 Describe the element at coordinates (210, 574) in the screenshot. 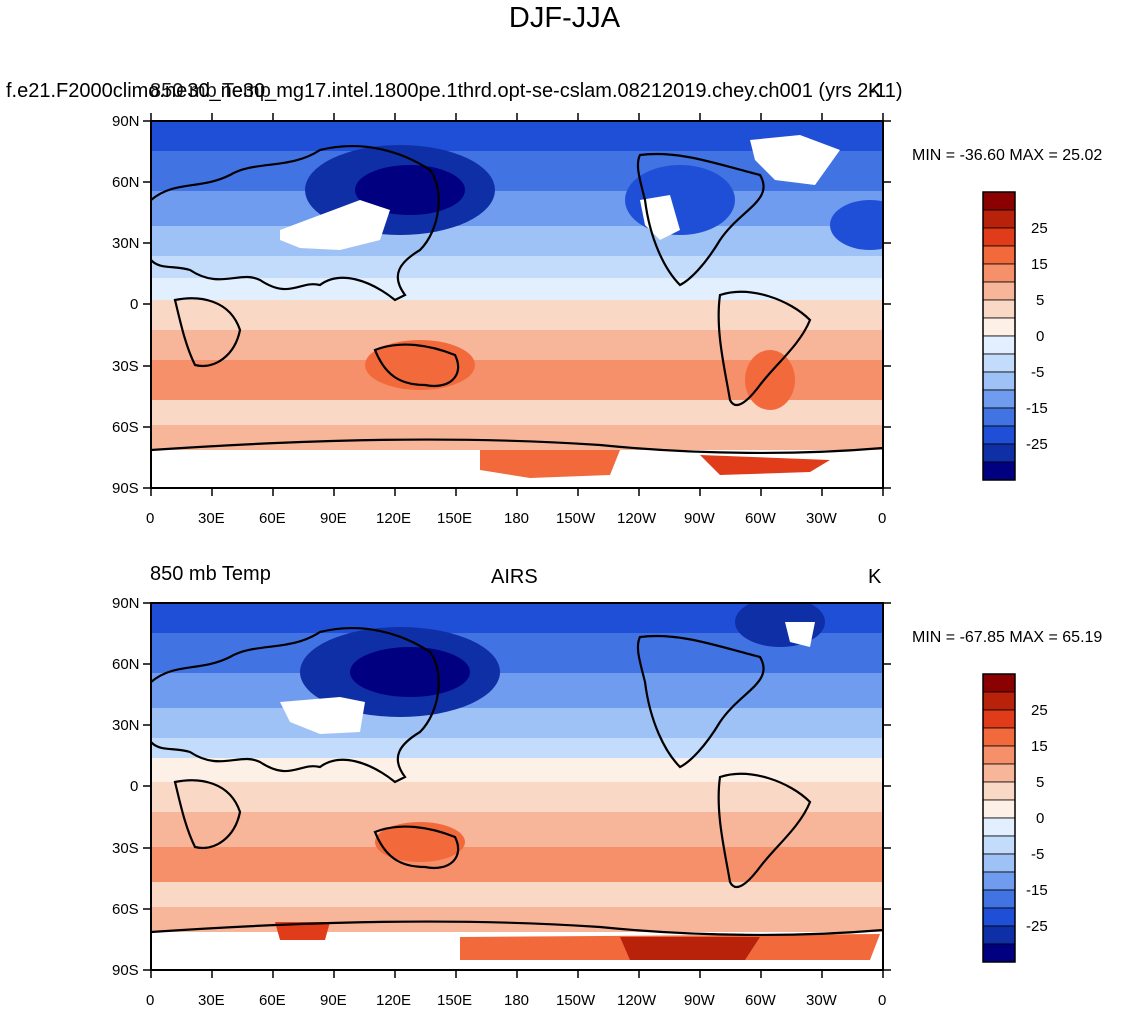

I see `panel2-variable-label: 850 mb Temp` at that location.